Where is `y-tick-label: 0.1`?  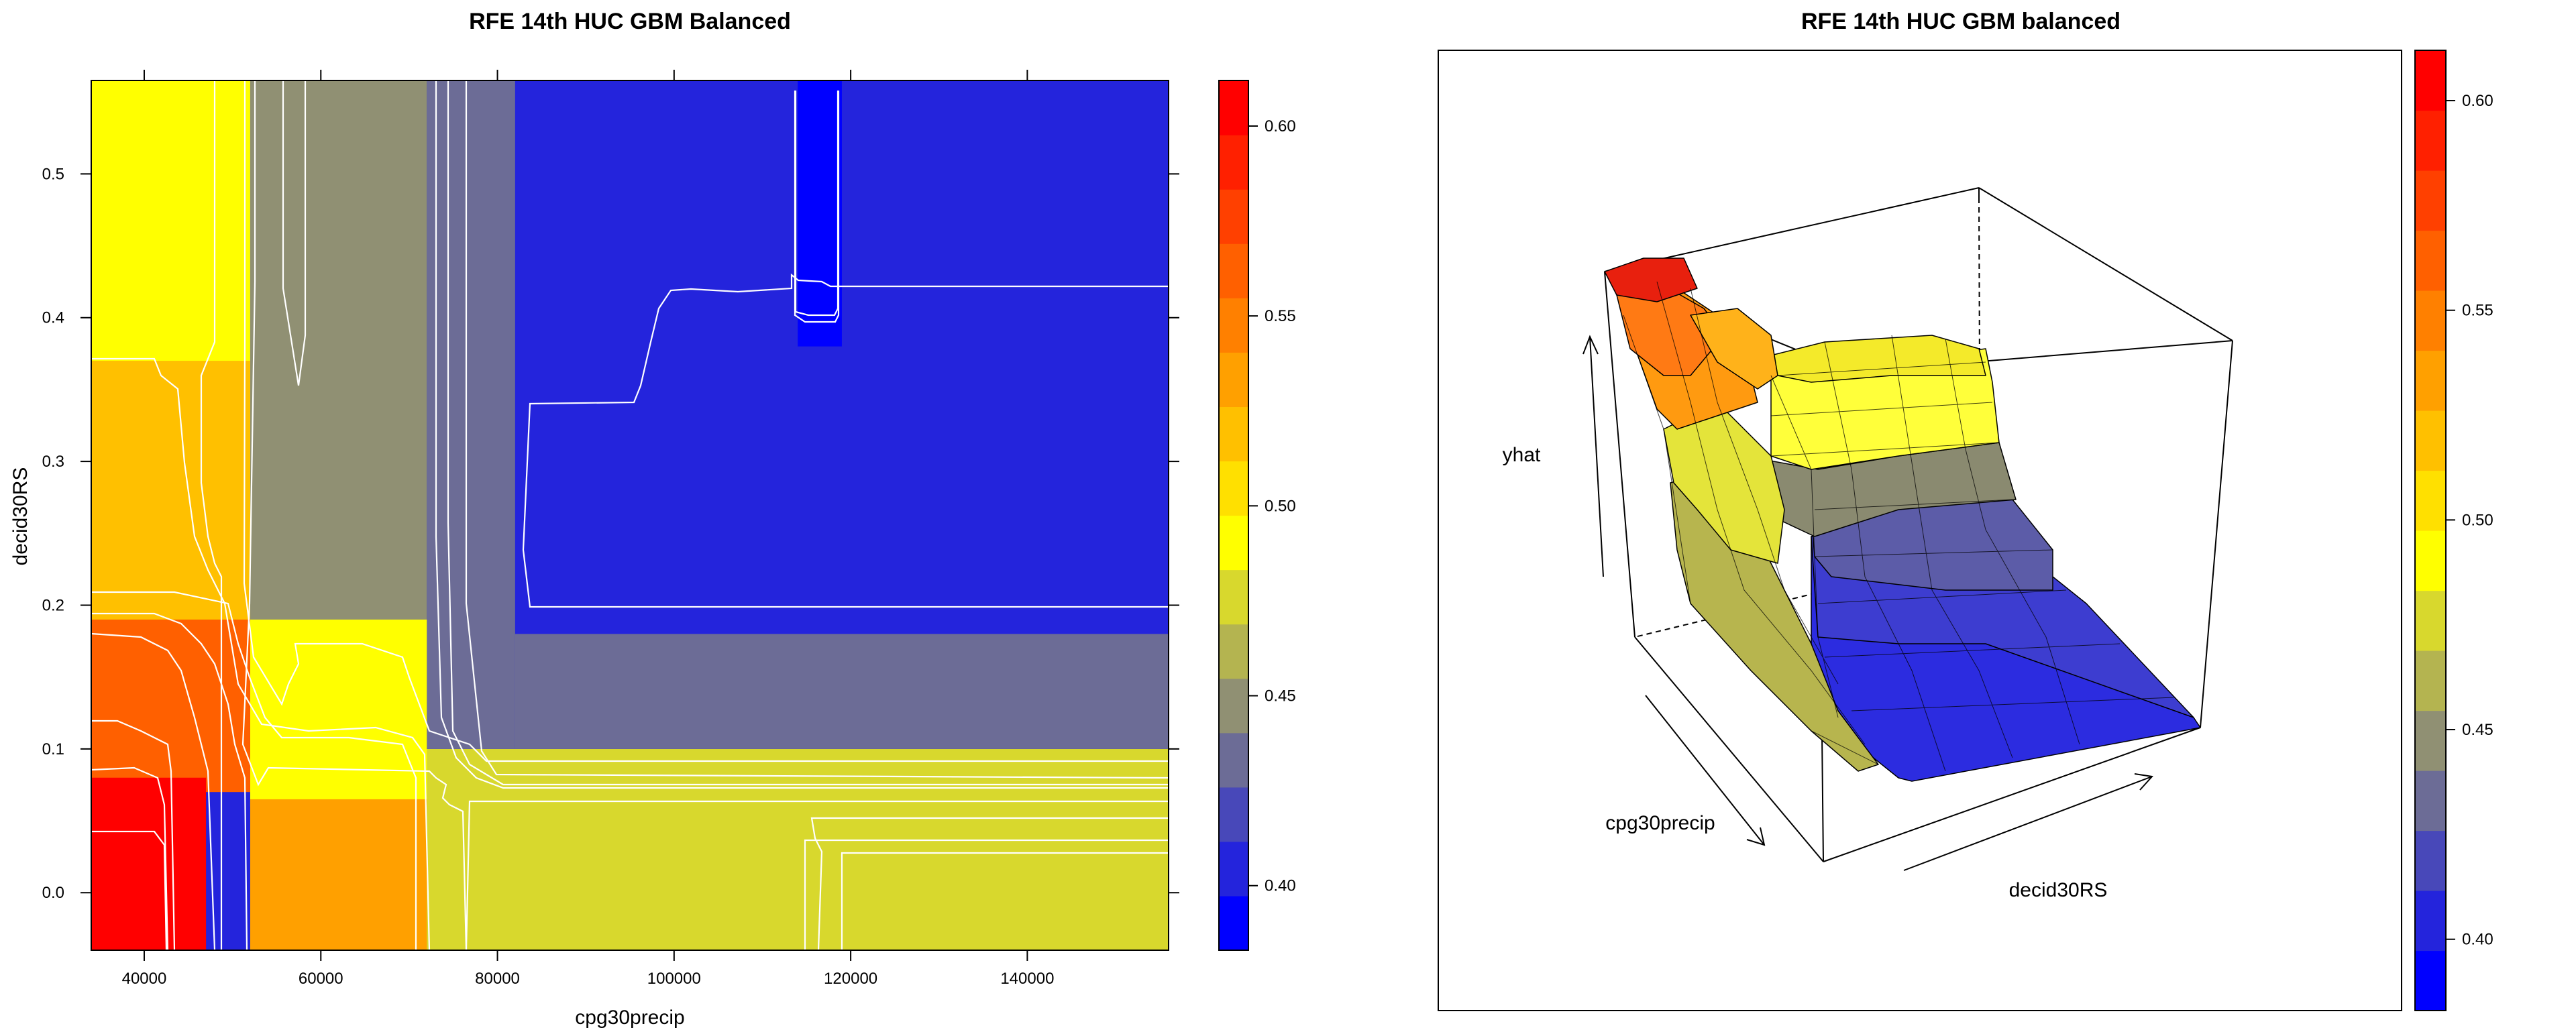
y-tick-label: 0.1 is located at coordinates (53, 749).